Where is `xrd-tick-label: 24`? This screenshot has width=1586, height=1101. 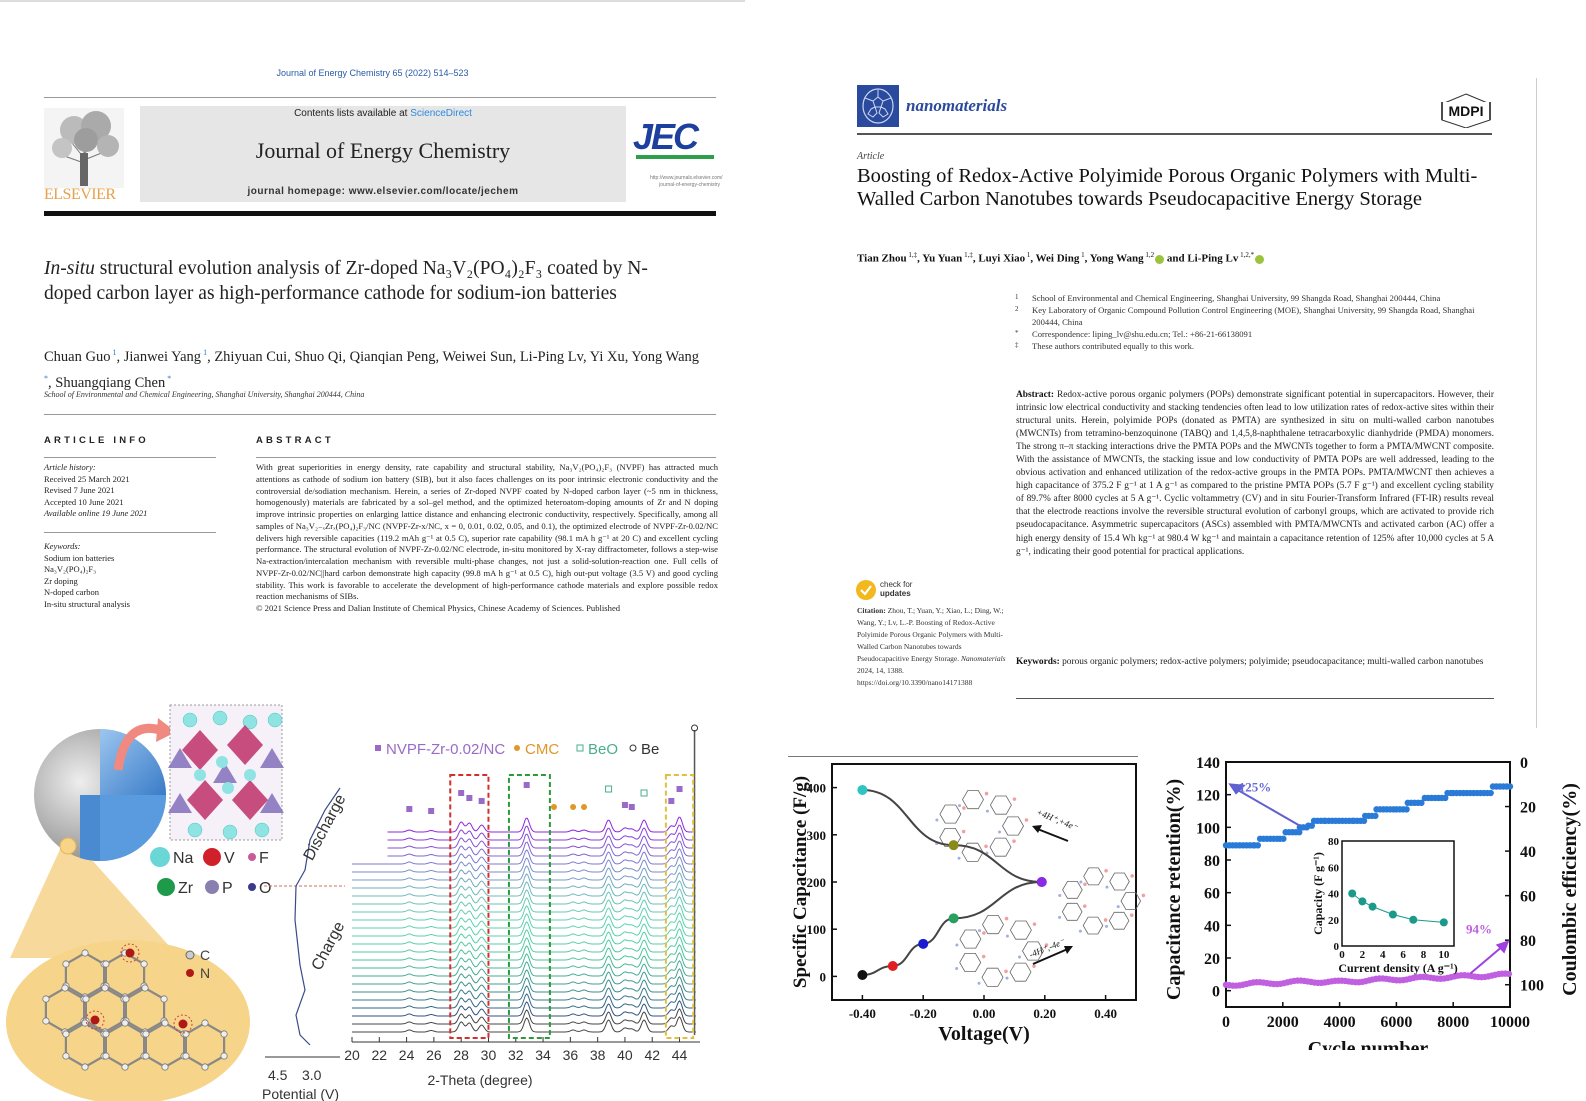
xrd-tick-label: 24 is located at coordinates (407, 1055).